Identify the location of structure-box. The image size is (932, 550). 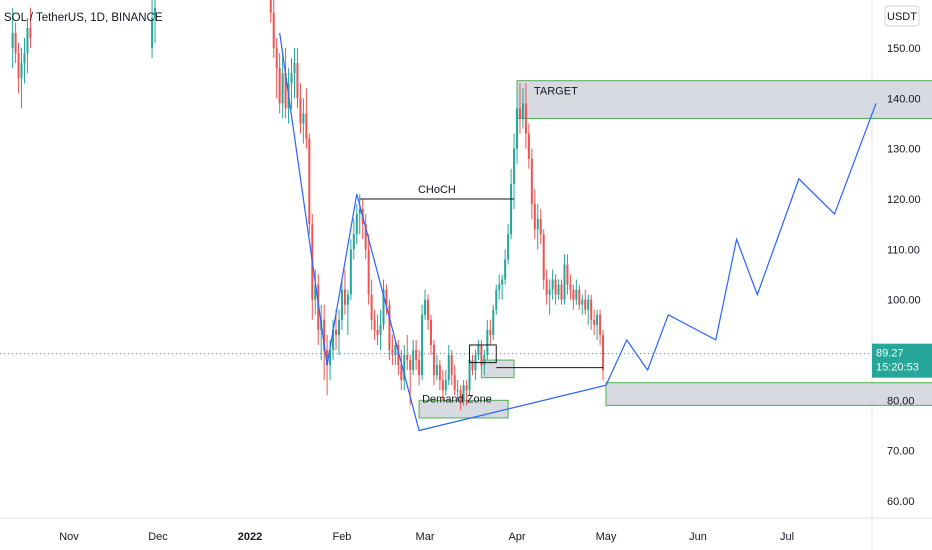
(483, 354).